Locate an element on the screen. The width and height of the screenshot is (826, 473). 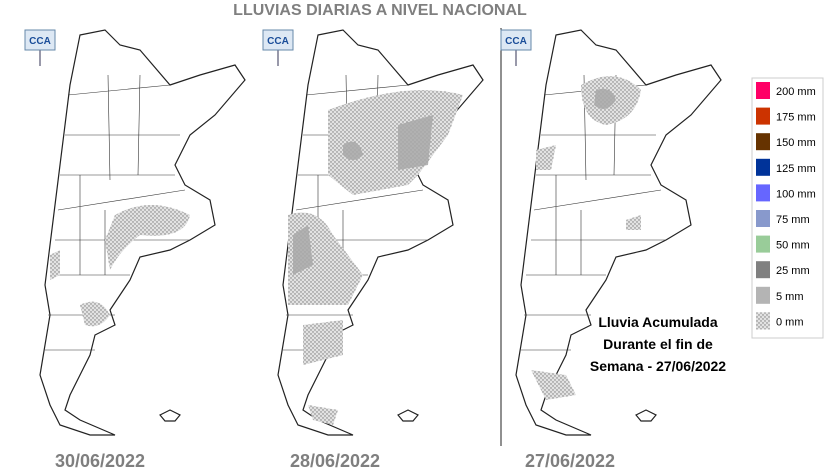
title: LLUVIAS DIARIAS A NIVEL NACIONAL is located at coordinates (380, 10).